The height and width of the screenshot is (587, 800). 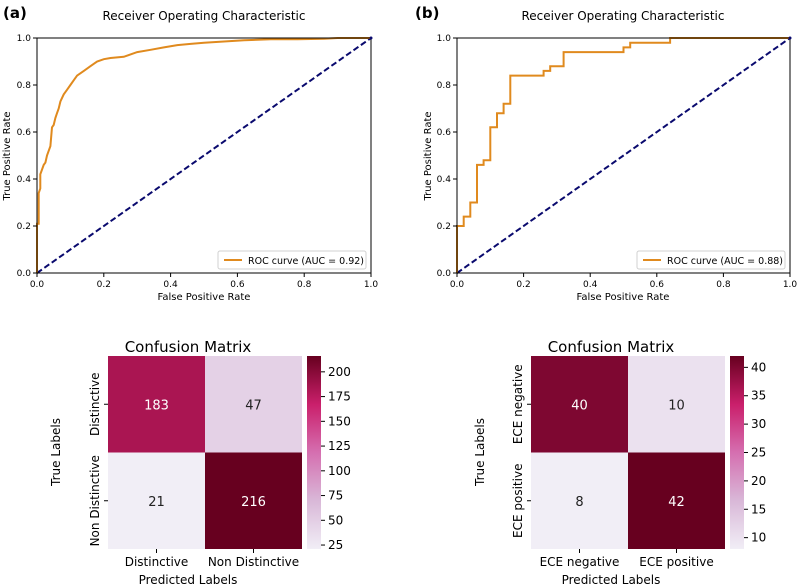 What do you see at coordinates (480, 452) in the screenshot?
I see `cm-ylabel-b: True Labels` at bounding box center [480, 452].